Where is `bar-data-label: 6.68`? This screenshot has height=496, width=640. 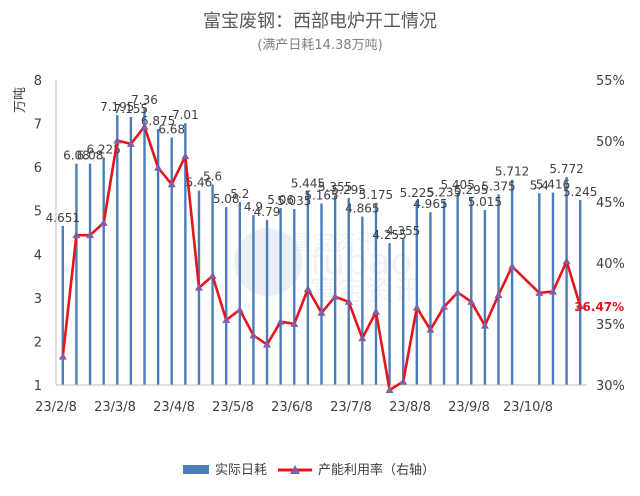 bar-data-label: 6.68 is located at coordinates (171, 130).